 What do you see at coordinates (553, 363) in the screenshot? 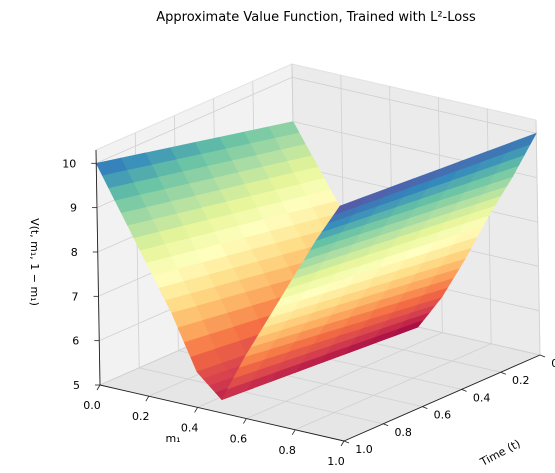
I see `y-tick-label: 0.0` at bounding box center [553, 363].